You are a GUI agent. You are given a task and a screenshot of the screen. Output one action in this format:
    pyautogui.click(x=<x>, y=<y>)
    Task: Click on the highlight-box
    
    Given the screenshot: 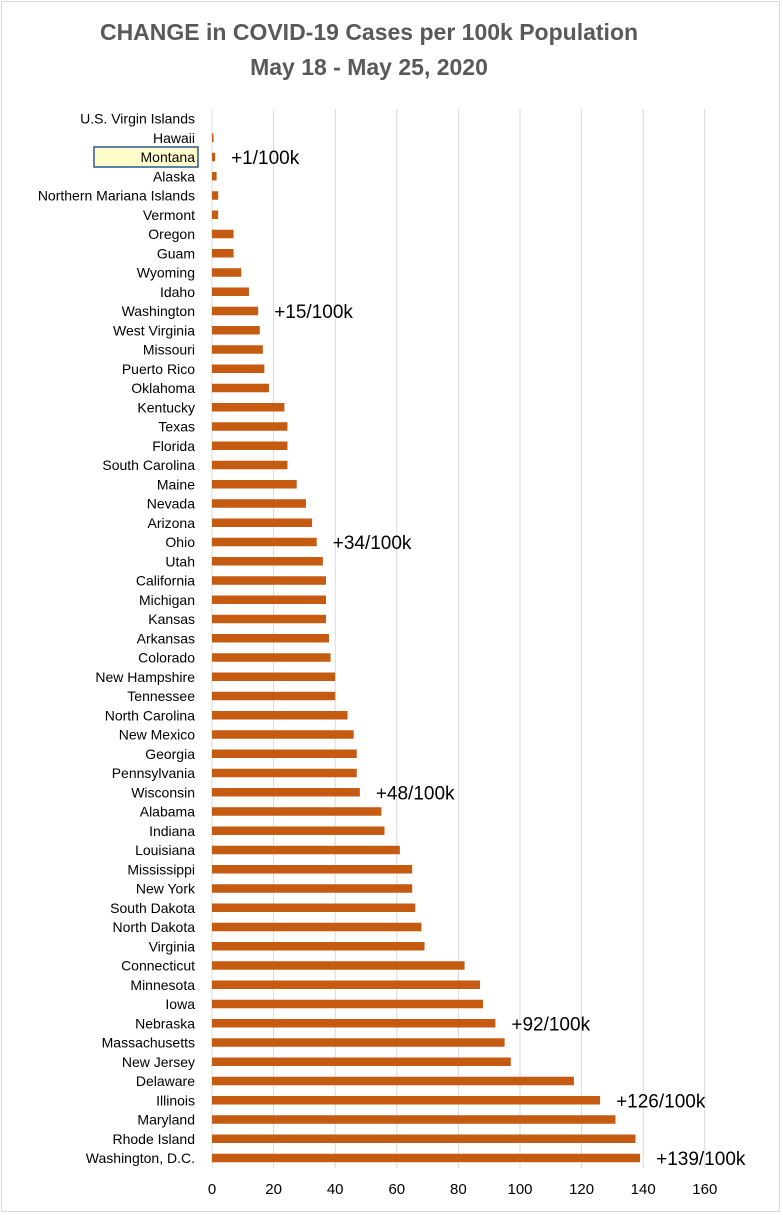 What is the action you would take?
    pyautogui.click(x=146, y=157)
    